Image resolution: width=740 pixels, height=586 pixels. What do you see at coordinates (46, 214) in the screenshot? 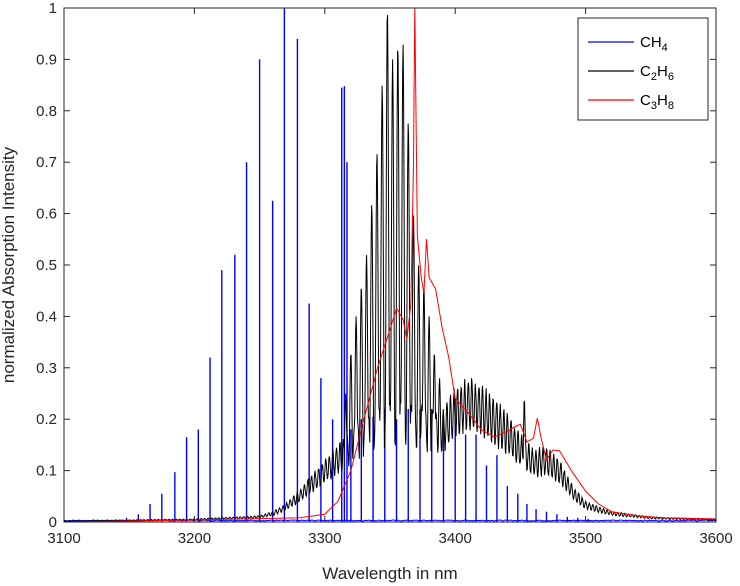
I see `y-tick-label: 0.6` at bounding box center [46, 214].